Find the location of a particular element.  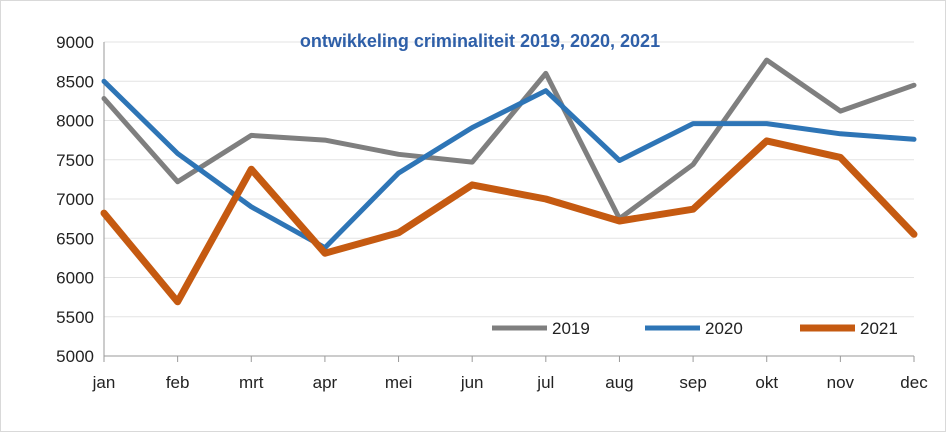

legend-label-2020: 2020 is located at coordinates (724, 328).